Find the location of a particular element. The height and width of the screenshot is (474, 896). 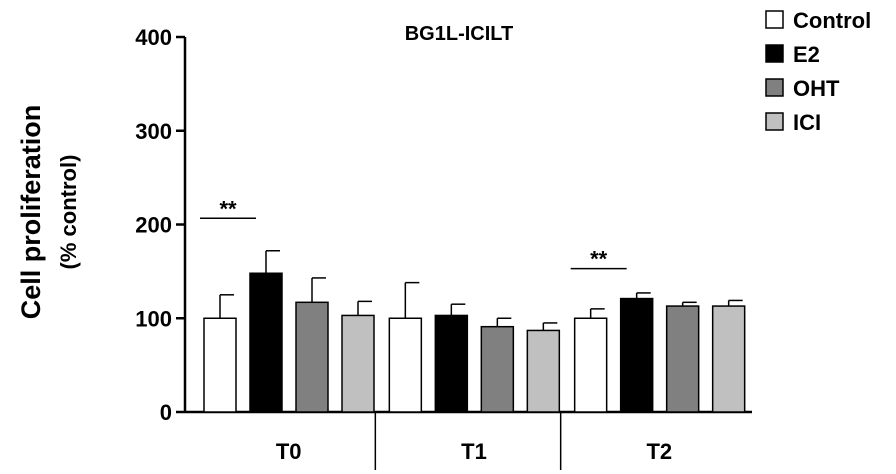

legend-label: Control is located at coordinates (832, 20).